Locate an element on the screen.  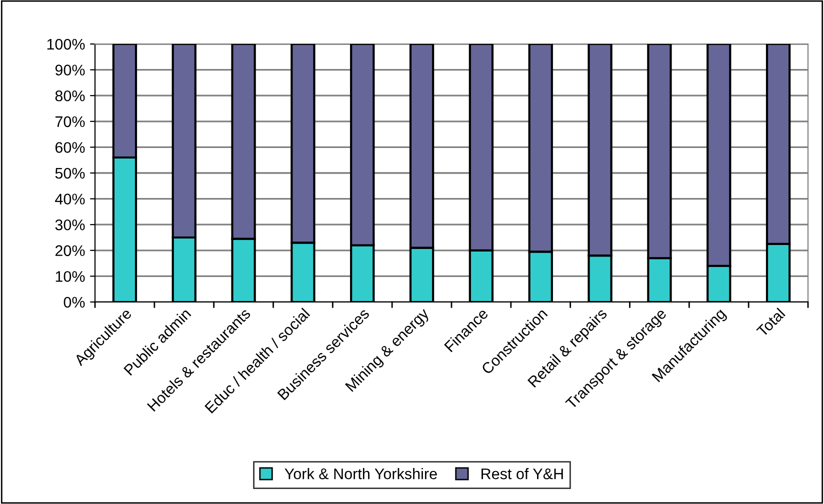
y-tick-label: 30% is located at coordinates (70, 224).